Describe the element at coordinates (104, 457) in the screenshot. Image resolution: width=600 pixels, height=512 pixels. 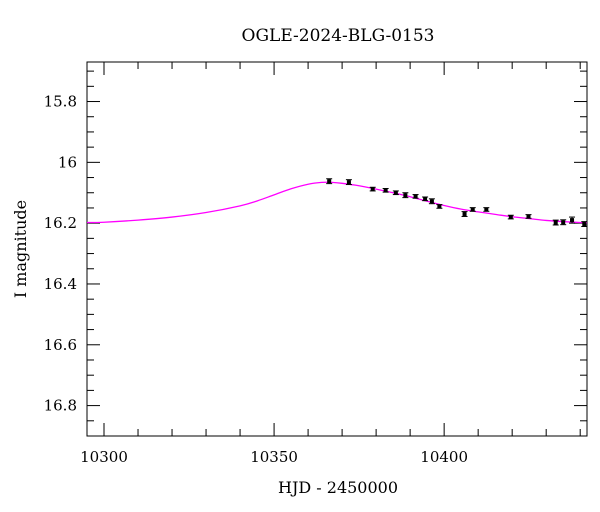
I see `x-tick-label: 10300` at that location.